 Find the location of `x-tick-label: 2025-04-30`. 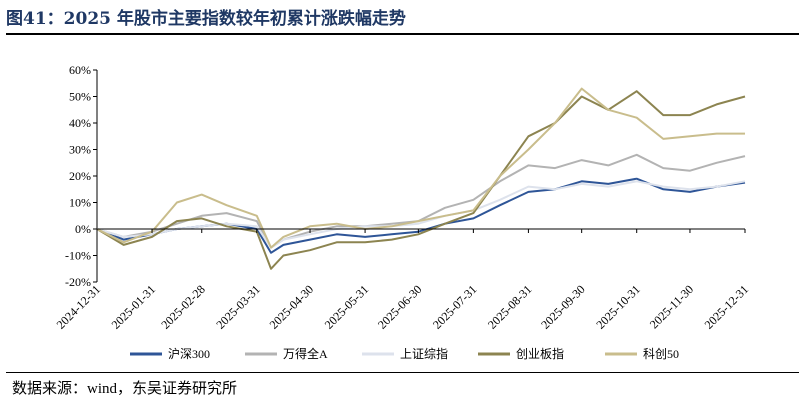

x-tick-label: 2025-04-30 is located at coordinates (291, 306).